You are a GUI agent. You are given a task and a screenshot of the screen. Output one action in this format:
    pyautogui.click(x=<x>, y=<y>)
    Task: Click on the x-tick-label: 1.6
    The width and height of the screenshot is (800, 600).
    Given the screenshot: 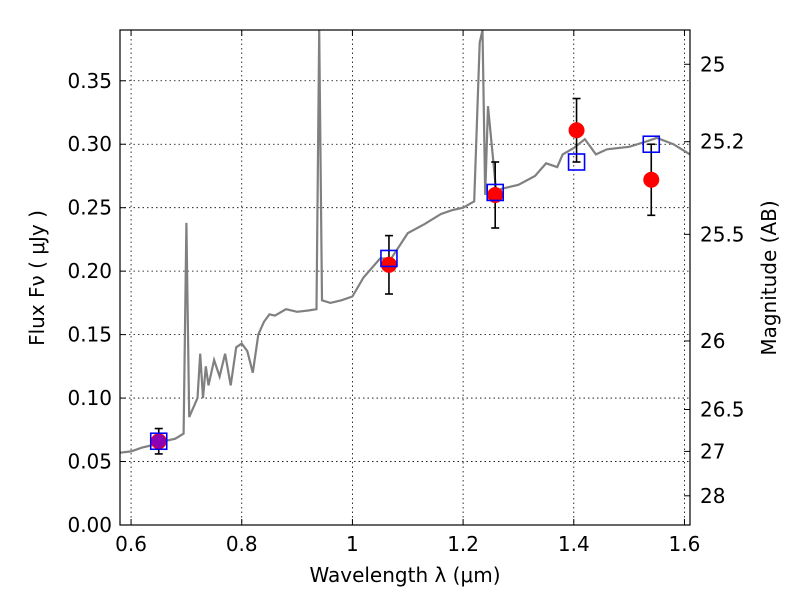 What is the action you would take?
    pyautogui.click(x=685, y=544)
    